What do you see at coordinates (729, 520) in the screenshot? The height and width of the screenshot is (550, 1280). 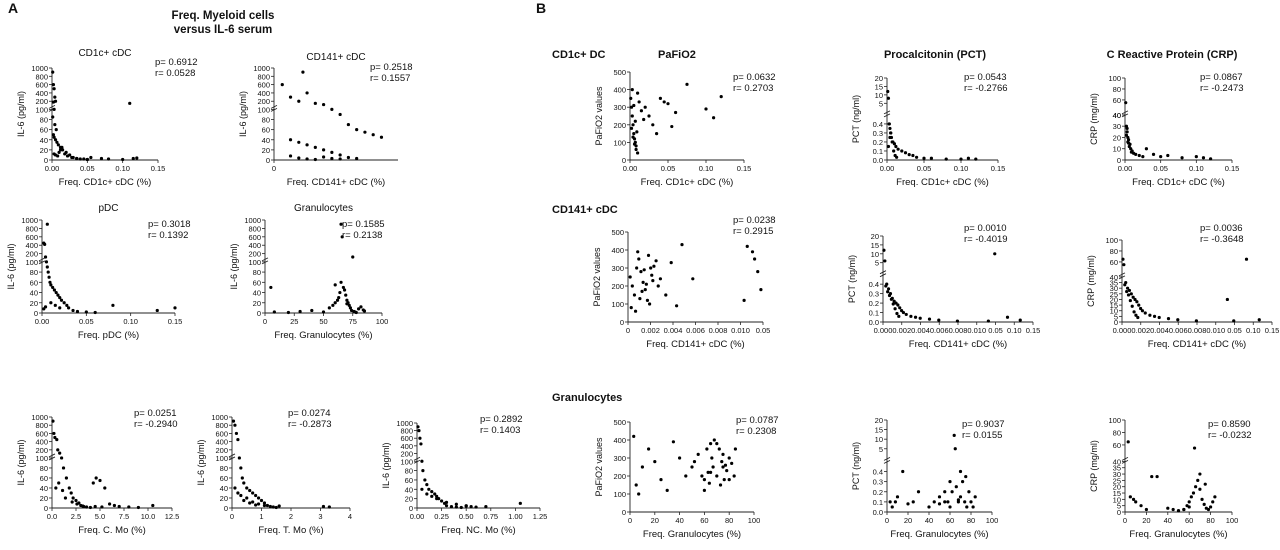 I see `x-tick-label: 80` at bounding box center [729, 520].